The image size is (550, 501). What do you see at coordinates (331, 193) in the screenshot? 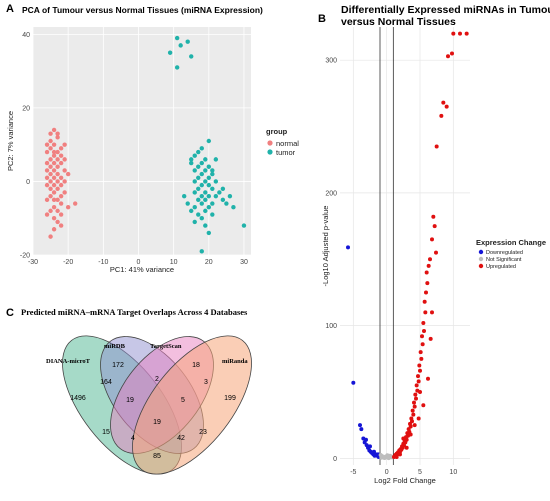
I see `volcano-y-tick: 200` at bounding box center [331, 193].